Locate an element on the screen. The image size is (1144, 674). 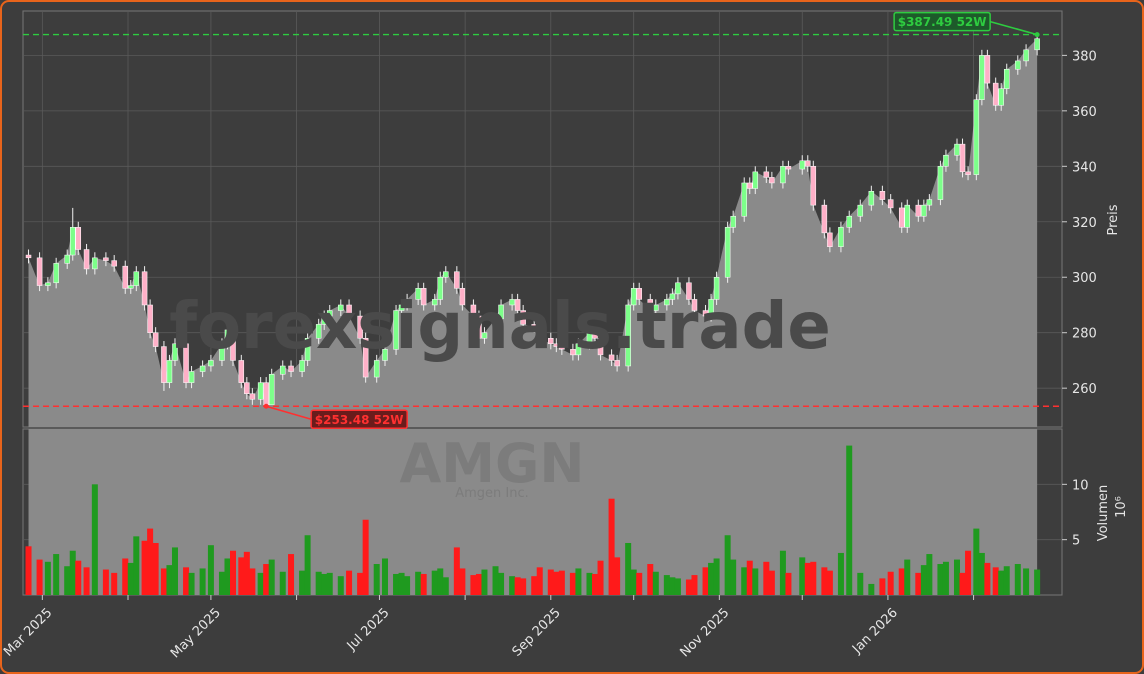
annotation-arrowhead is located at coordinates (266, 406).